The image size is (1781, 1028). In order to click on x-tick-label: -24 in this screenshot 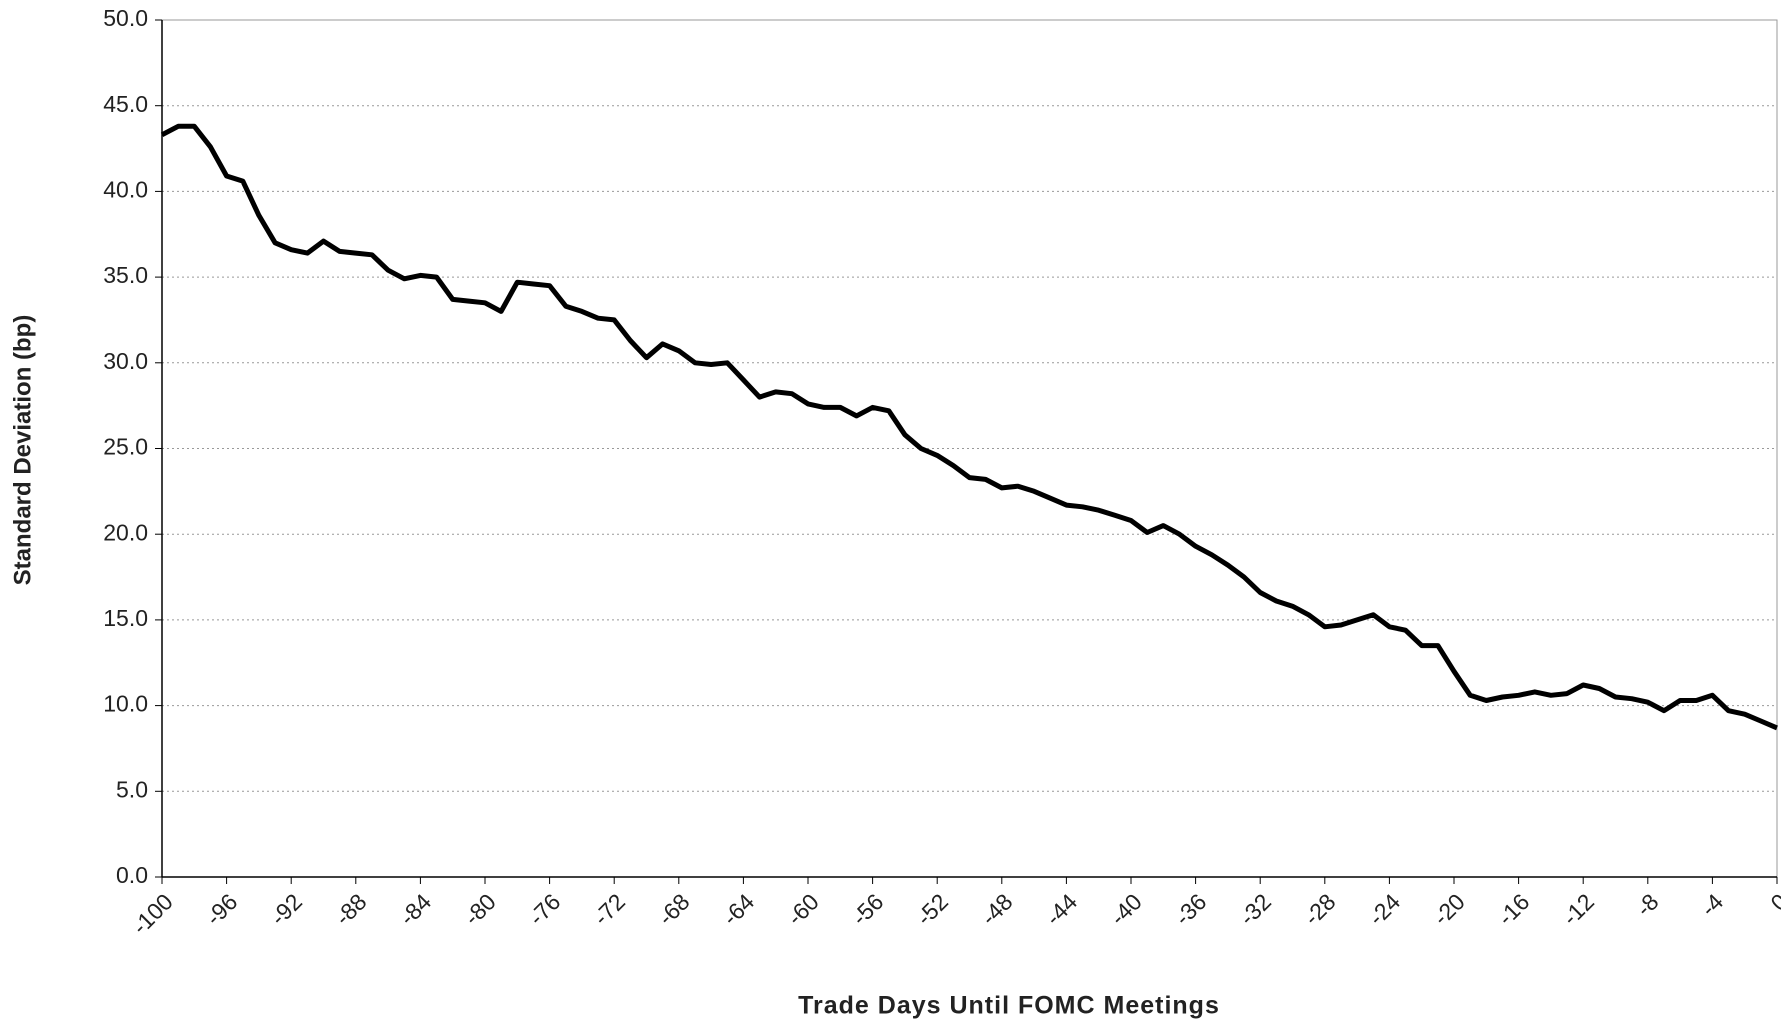, I will do `click(1384, 909)`.